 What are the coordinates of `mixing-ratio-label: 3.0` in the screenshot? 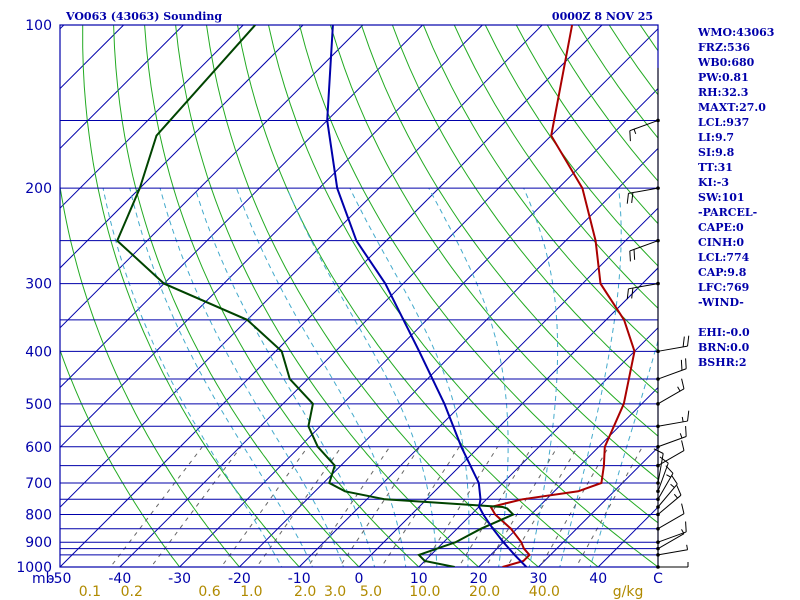 It's located at (335, 592).